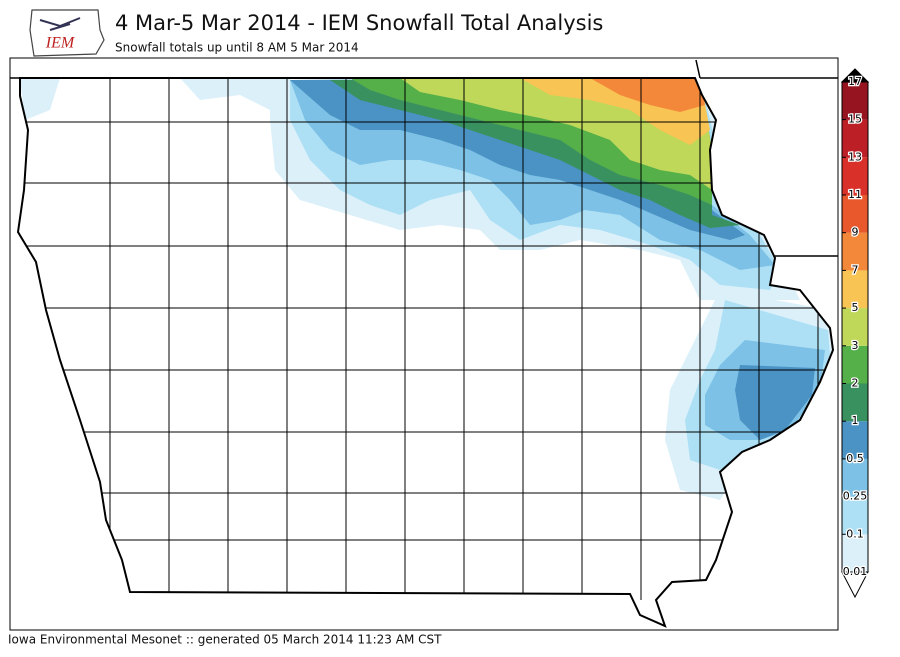  Describe the element at coordinates (855, 119) in the screenshot. I see `colorbar-label: 15` at that location.